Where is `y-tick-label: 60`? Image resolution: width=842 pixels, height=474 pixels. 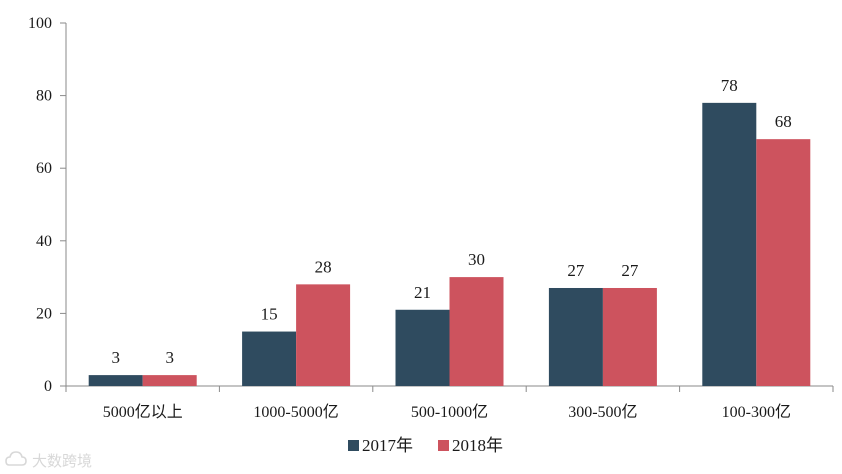
y-tick-label: 60 is located at coordinates (44, 168).